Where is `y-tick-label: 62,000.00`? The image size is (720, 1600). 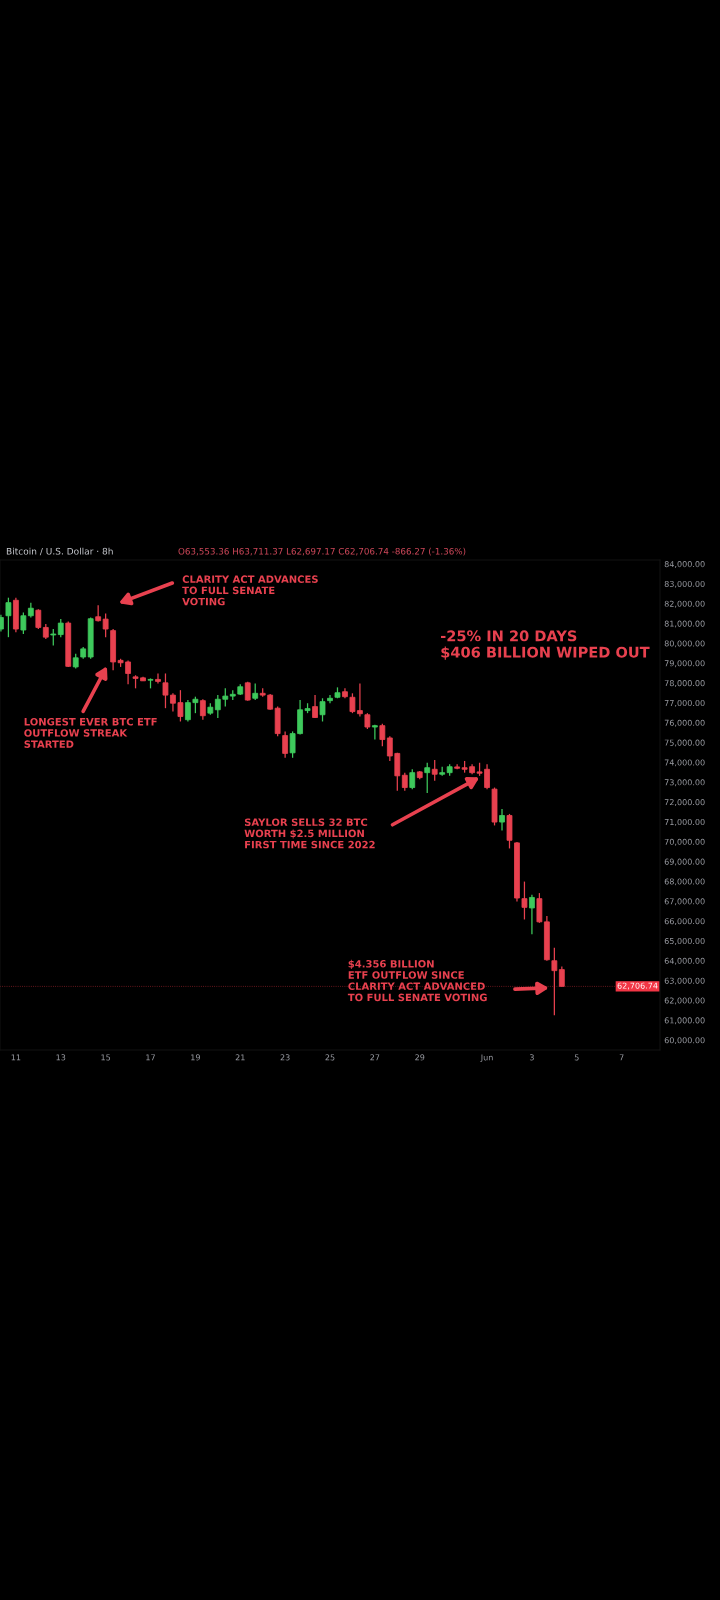
y-tick-label: 62,000.00 is located at coordinates (684, 1001).